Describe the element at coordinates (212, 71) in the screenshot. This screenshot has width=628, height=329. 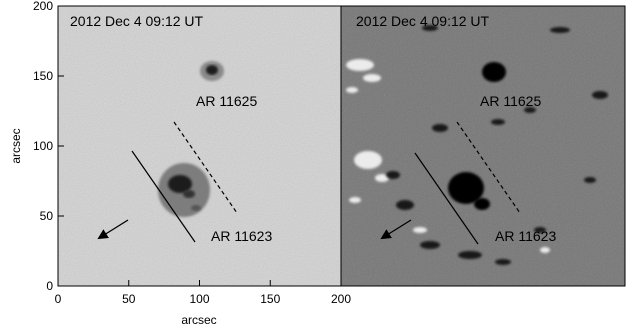
I see `sunspot-ar11625` at that location.